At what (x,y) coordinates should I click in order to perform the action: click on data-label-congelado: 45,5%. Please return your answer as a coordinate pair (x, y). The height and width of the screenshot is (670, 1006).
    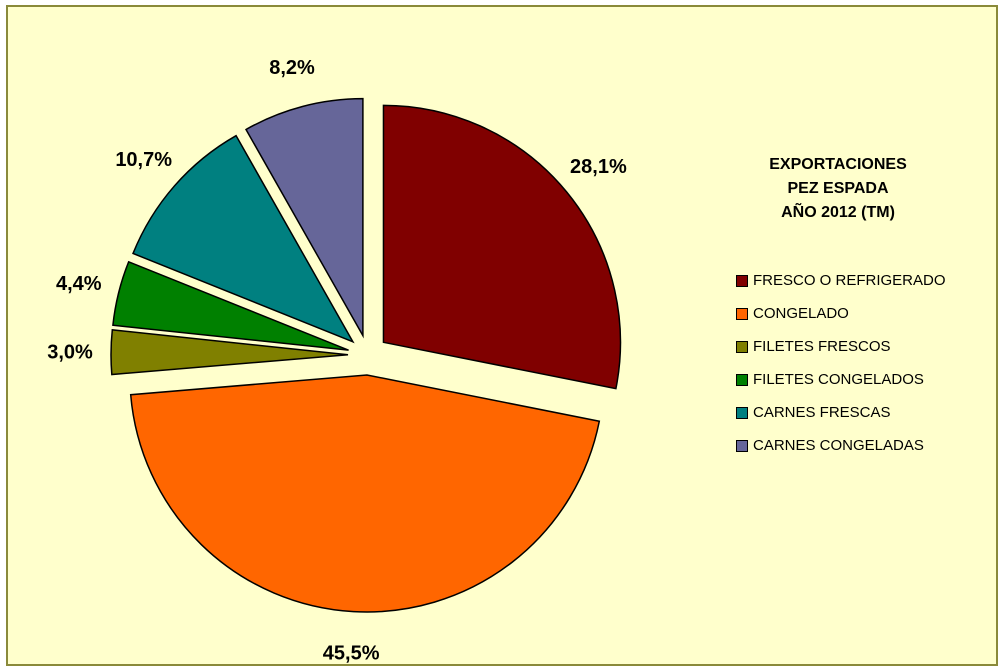
    Looking at the image, I should click on (351, 654).